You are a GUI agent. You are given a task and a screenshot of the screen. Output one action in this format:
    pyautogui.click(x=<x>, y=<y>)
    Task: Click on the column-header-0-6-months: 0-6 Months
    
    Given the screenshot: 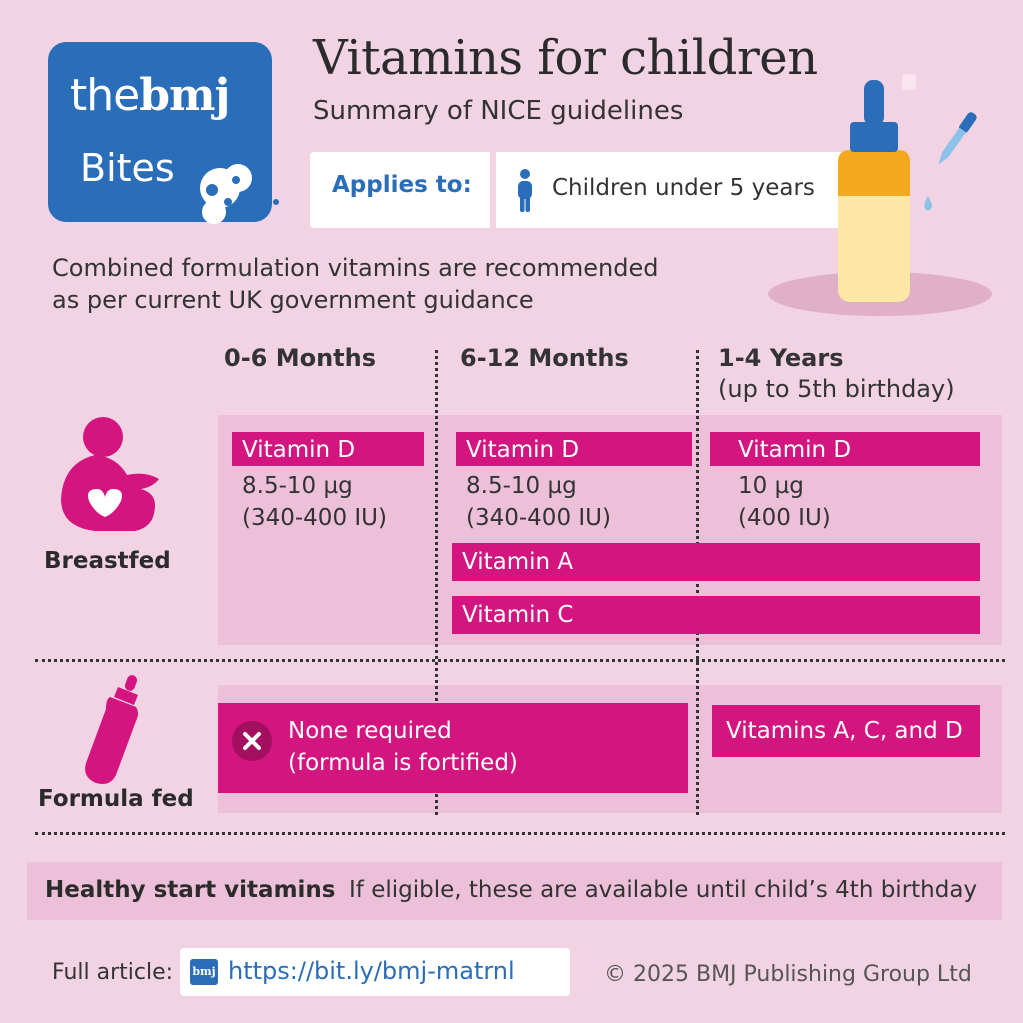 What is the action you would take?
    pyautogui.click(x=300, y=358)
    